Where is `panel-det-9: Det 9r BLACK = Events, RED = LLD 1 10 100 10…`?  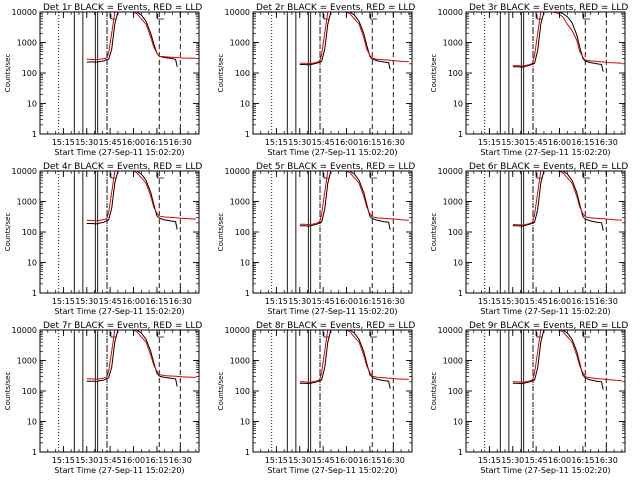
panel-det-9: Det 9r BLACK = Events, RED = LLD 1 10 100 10… is located at coordinates (529, 398).